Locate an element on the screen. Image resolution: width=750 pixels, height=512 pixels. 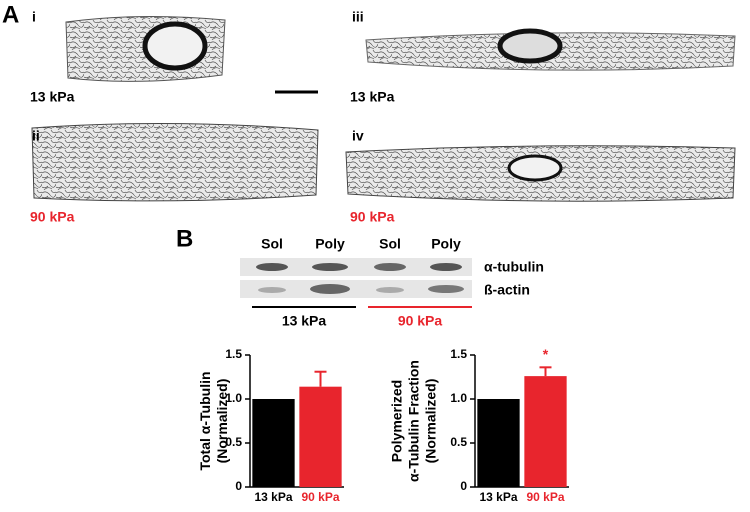
band-label: ß-actin is located at coordinates (507, 290).